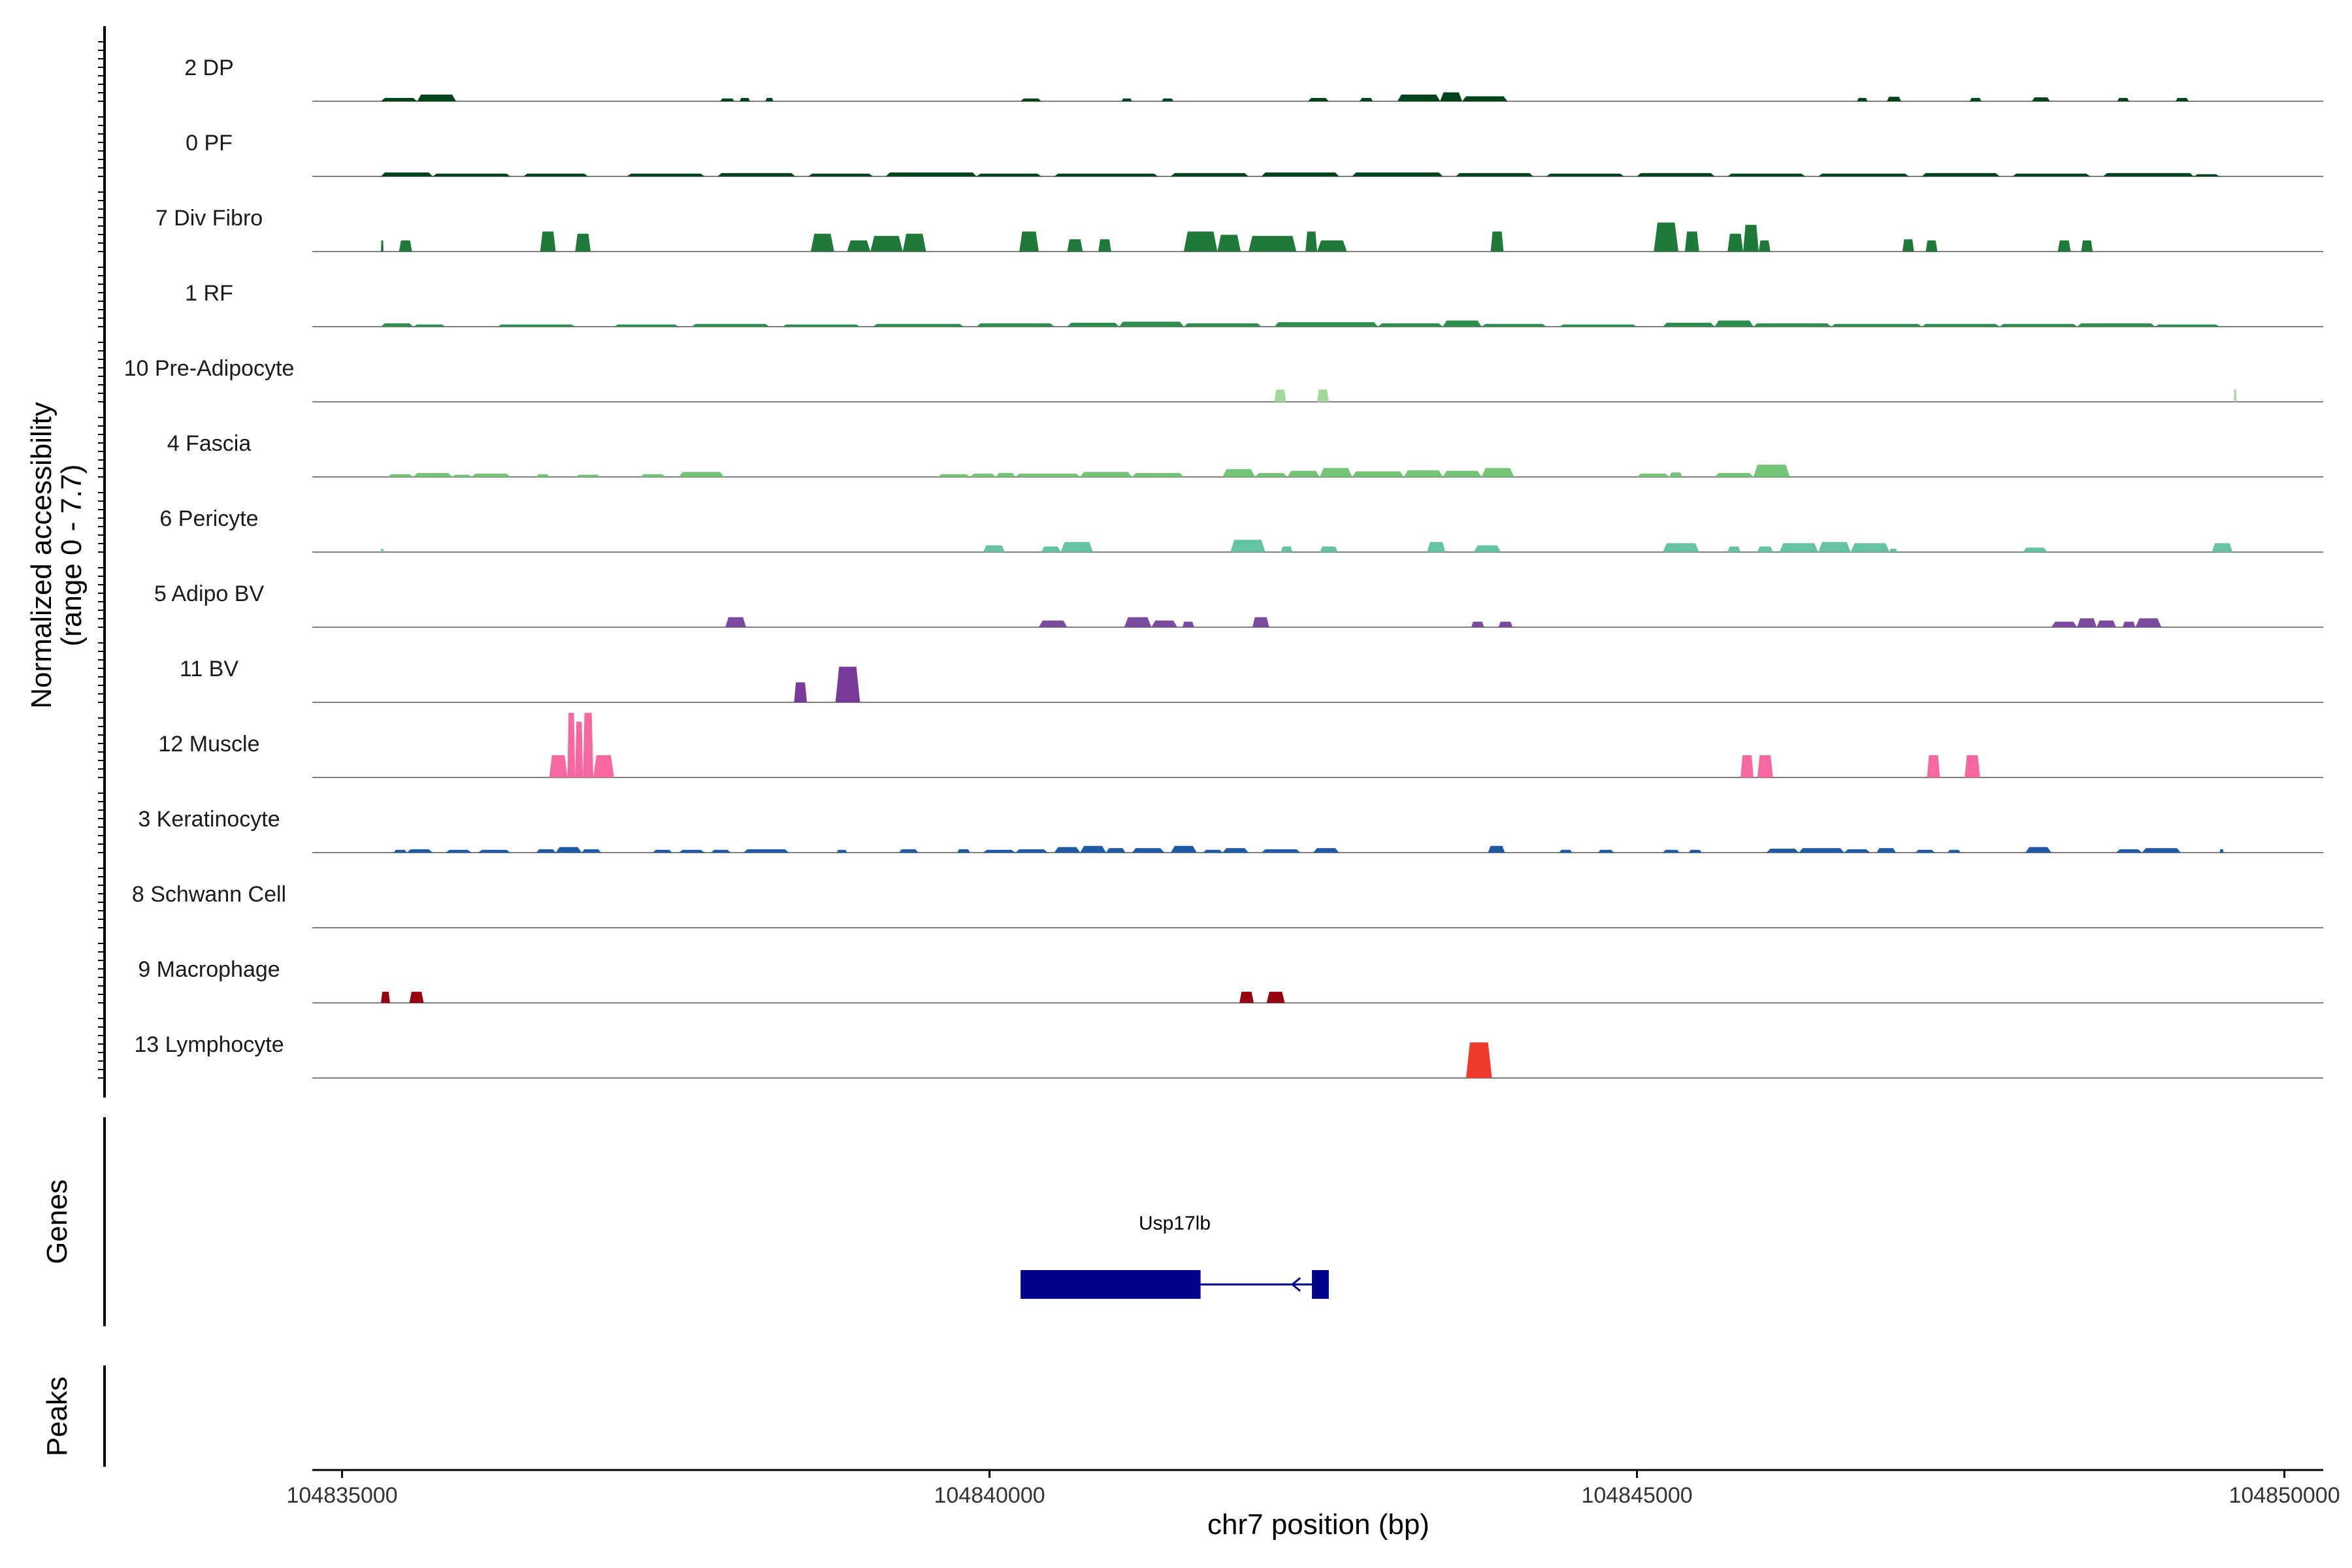 The height and width of the screenshot is (1568, 2352). I want to click on track-label: 0 PF, so click(209, 143).